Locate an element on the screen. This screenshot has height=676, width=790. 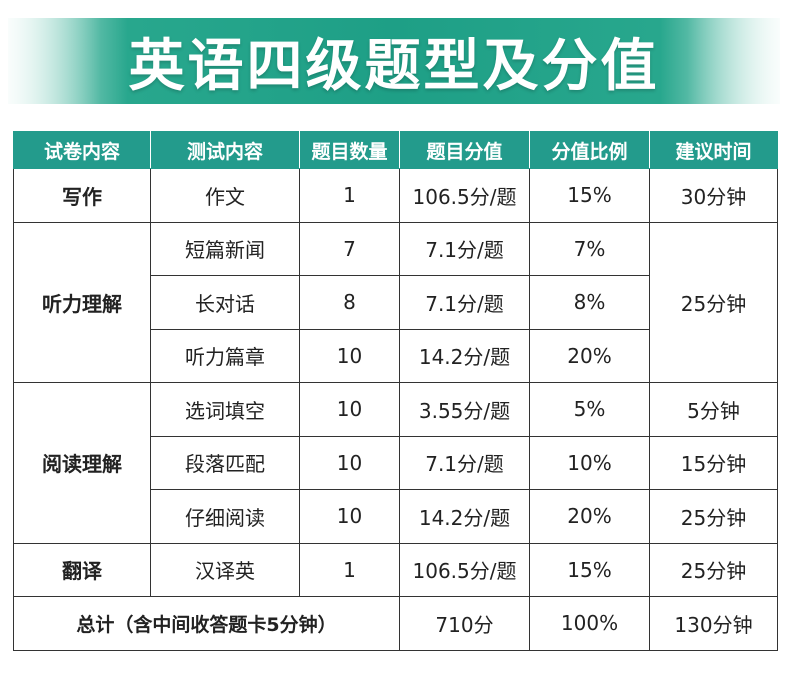
section-translation: 翻译 is located at coordinates (82, 569).